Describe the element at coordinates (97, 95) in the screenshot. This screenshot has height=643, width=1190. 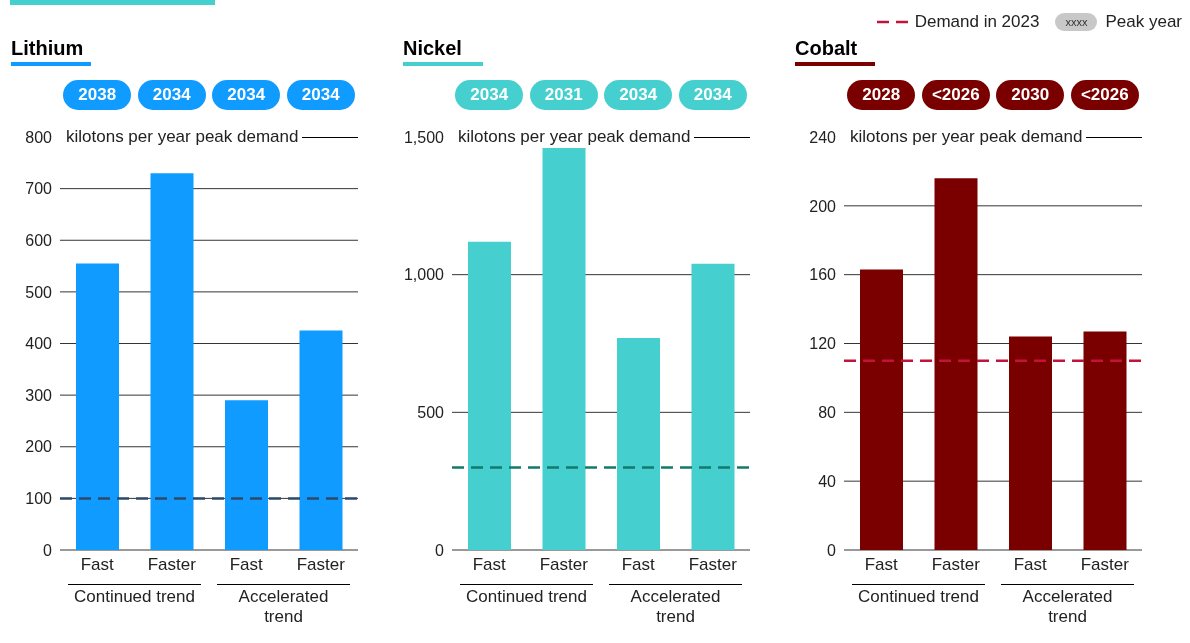
I see `text: 2038` at that location.